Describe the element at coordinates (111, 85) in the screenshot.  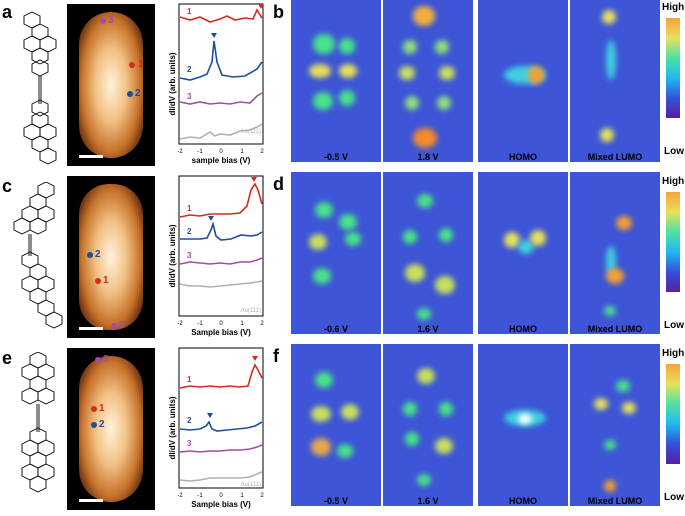
I see `stm-image-a: 3 1 2` at that location.